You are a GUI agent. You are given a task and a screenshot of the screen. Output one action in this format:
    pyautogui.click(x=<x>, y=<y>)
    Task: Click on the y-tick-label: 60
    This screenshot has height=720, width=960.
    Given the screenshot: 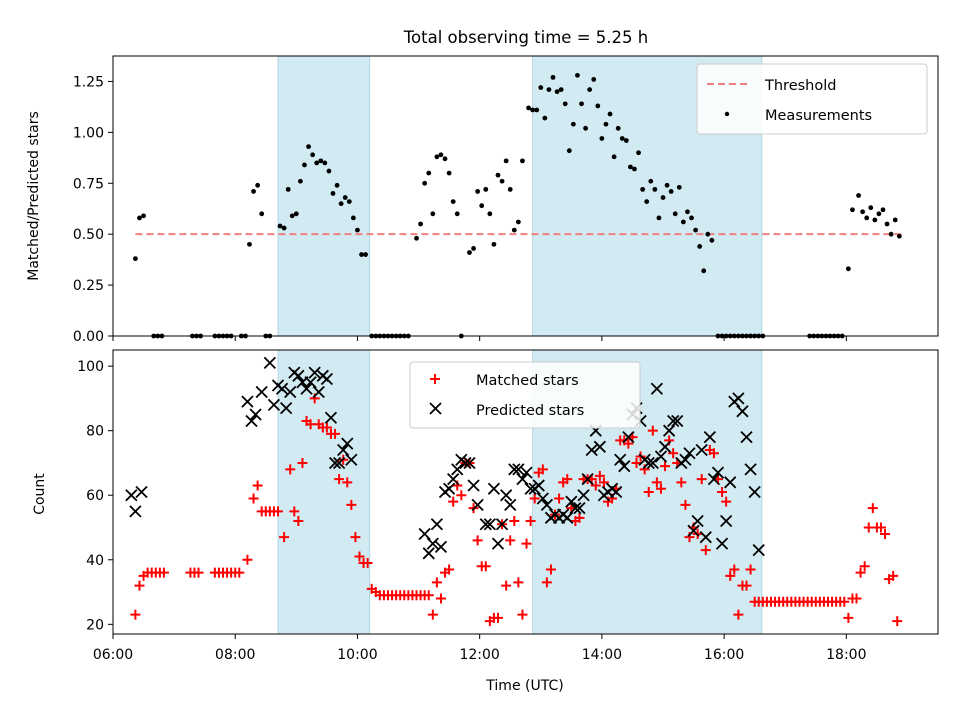 What is the action you would take?
    pyautogui.click(x=95, y=496)
    